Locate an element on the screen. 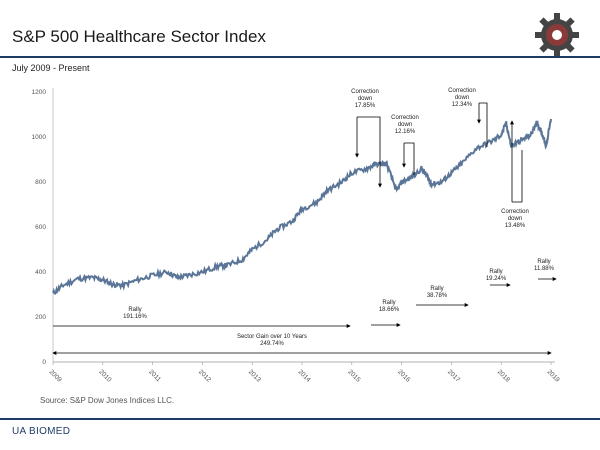 The height and width of the screenshot is (450, 600). y-tick-label: 1000 is located at coordinates (39, 137).